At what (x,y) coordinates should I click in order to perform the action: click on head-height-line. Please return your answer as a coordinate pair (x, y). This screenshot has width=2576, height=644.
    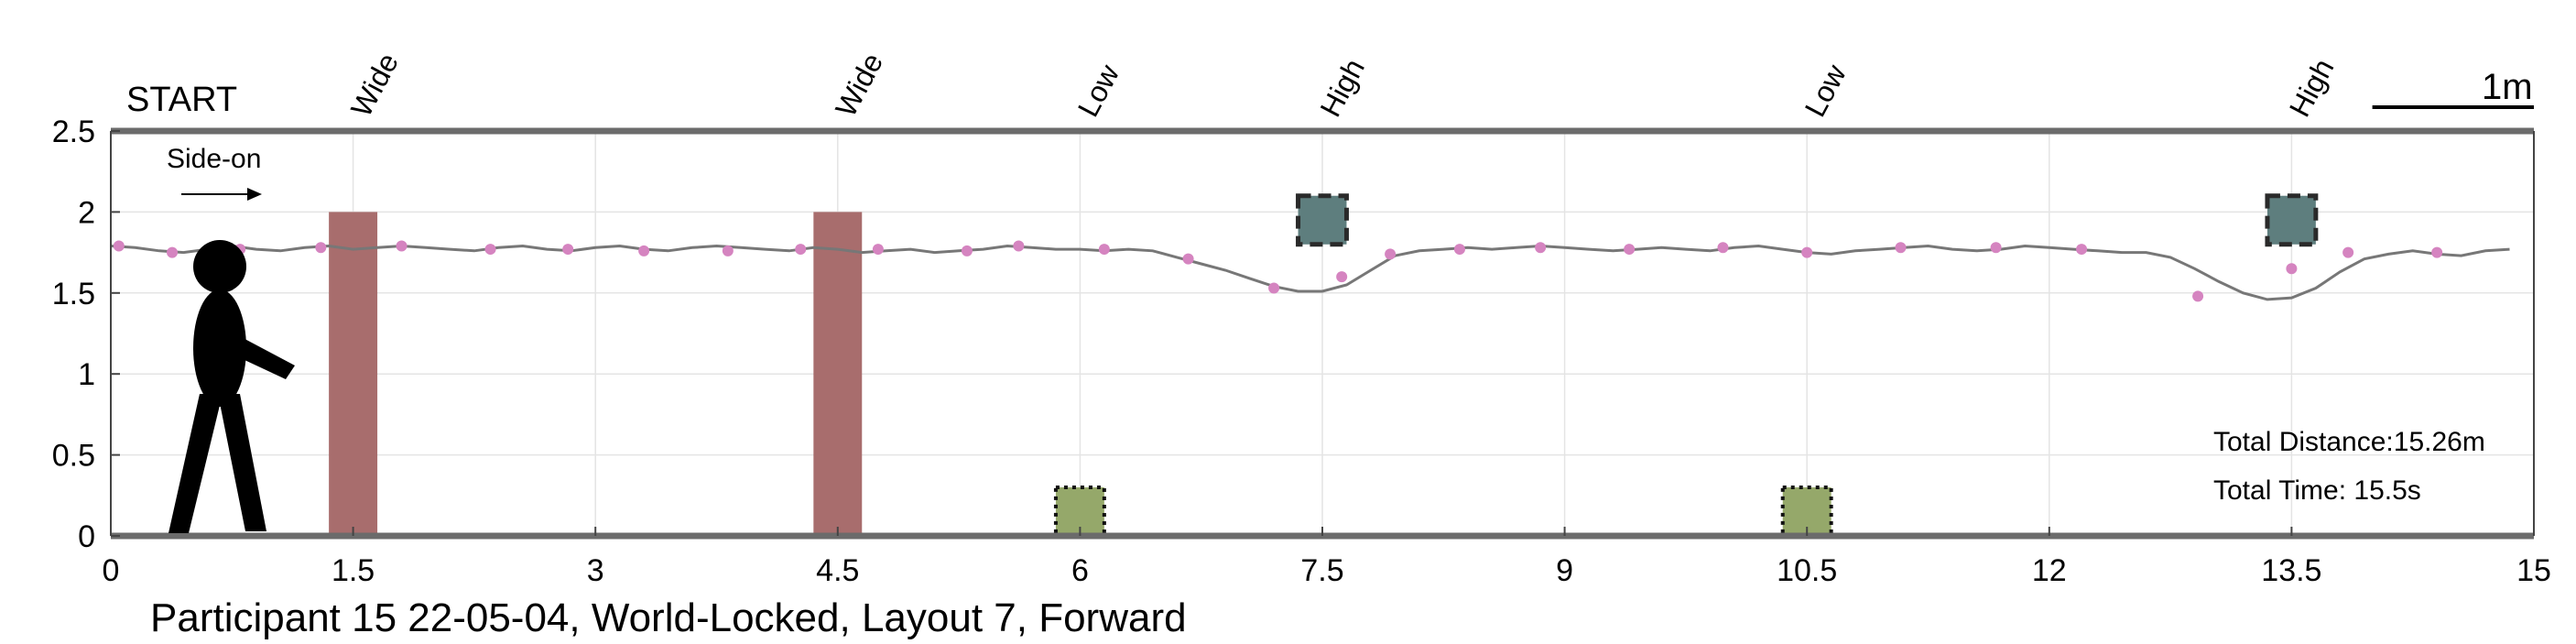
    Looking at the image, I should click on (1310, 273).